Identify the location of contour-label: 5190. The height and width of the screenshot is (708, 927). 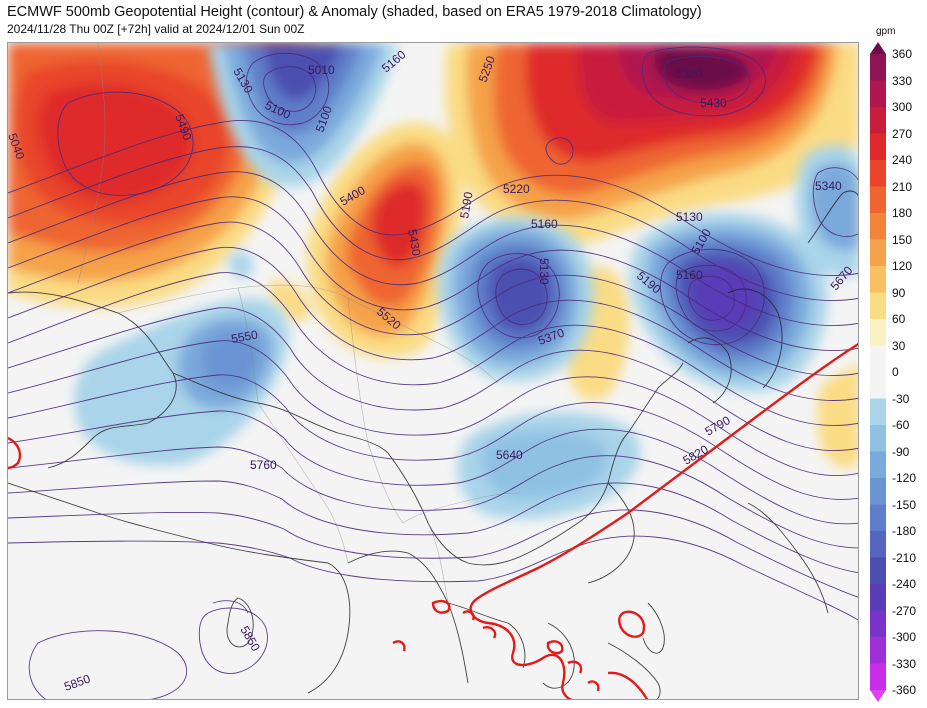
(466, 204).